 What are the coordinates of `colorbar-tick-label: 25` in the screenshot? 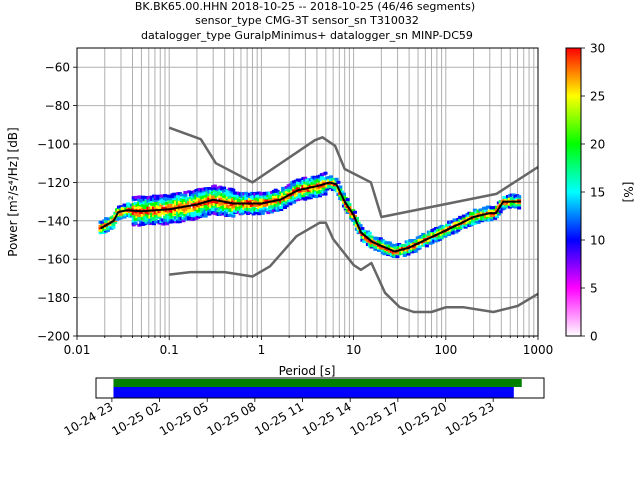 It's located at (597, 97).